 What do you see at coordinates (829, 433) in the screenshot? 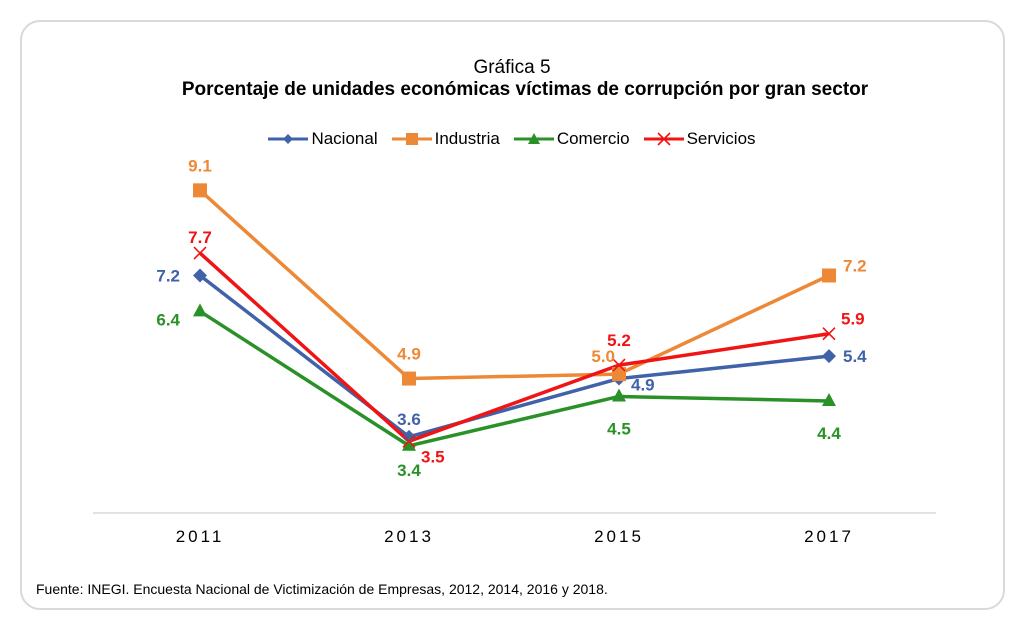
I see `data-label-comercio: 4.4` at bounding box center [829, 433].